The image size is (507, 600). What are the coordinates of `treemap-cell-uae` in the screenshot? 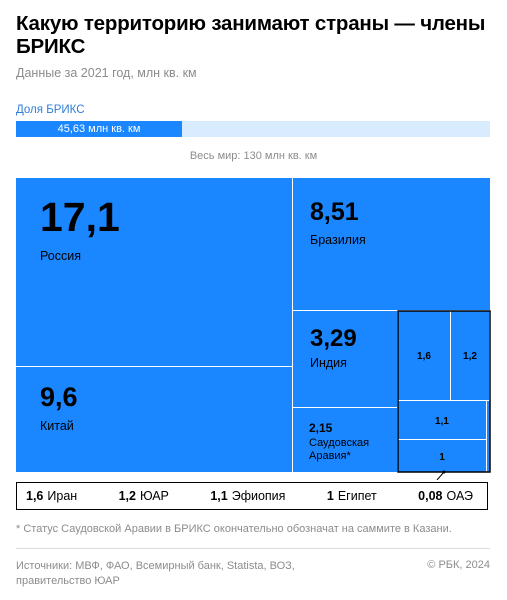 It's located at (488, 436).